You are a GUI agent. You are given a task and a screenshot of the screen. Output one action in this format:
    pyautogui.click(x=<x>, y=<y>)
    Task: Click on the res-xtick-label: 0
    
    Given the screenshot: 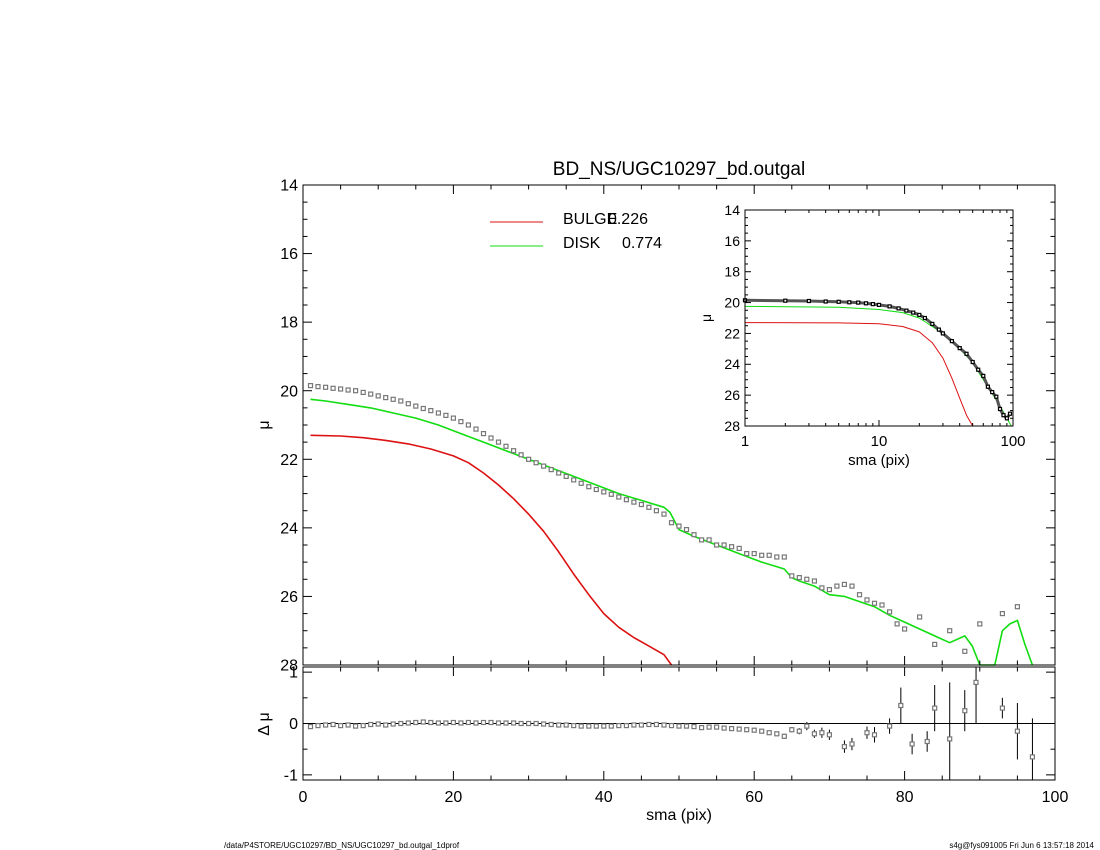 What is the action you would take?
    pyautogui.click(x=303, y=797)
    